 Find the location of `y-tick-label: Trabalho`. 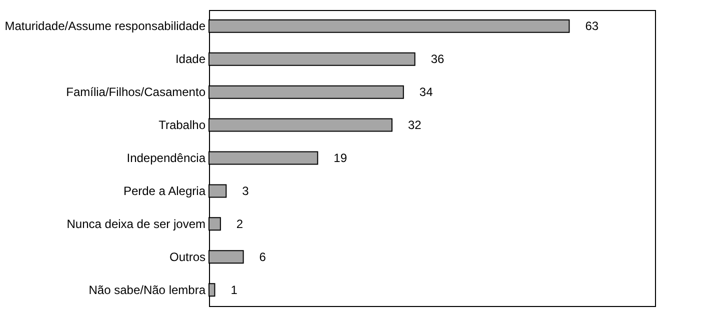

y-tick-label: Trabalho is located at coordinates (182, 125).